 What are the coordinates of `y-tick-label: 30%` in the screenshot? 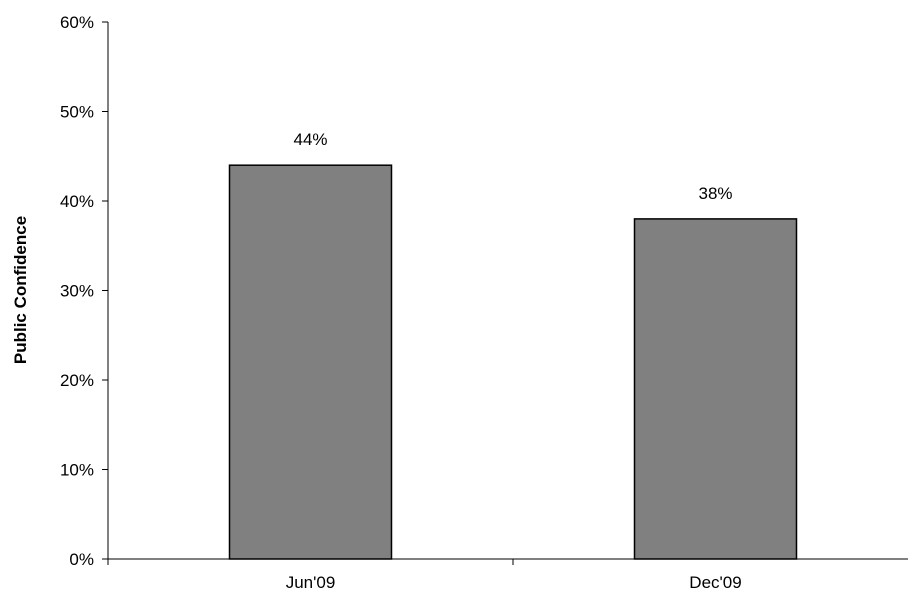 It's located at (77, 291).